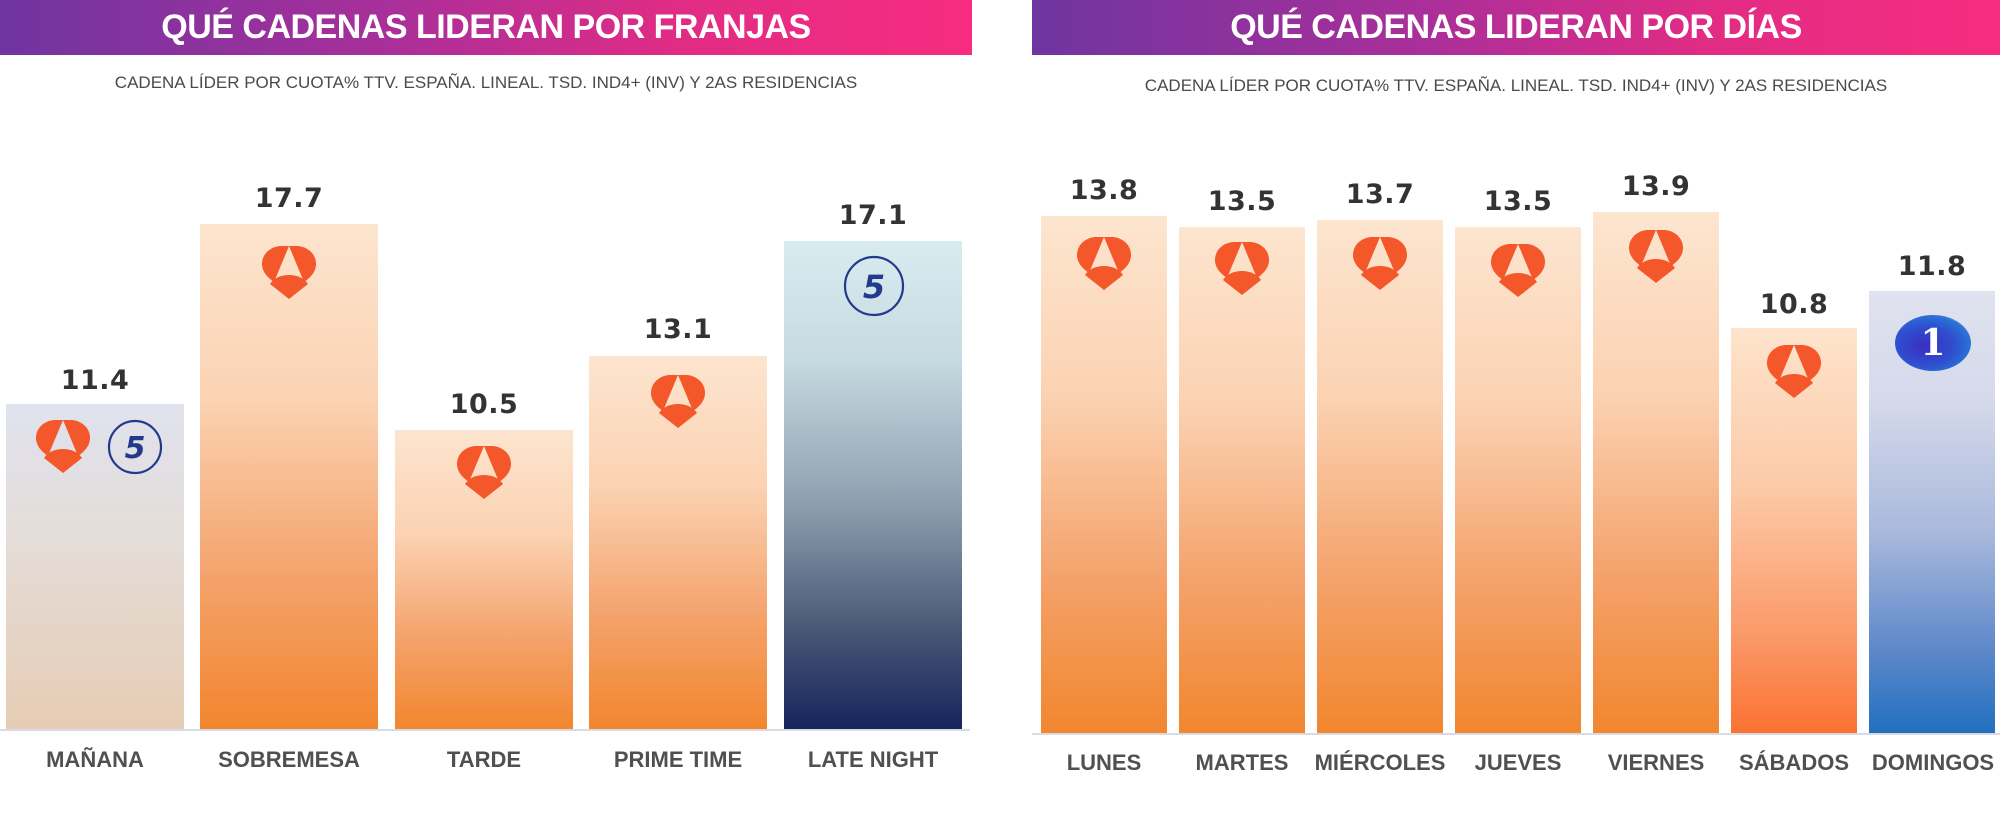  What do you see at coordinates (1932, 266) in the screenshot?
I see `bar-value-domingos: 11.8` at bounding box center [1932, 266].